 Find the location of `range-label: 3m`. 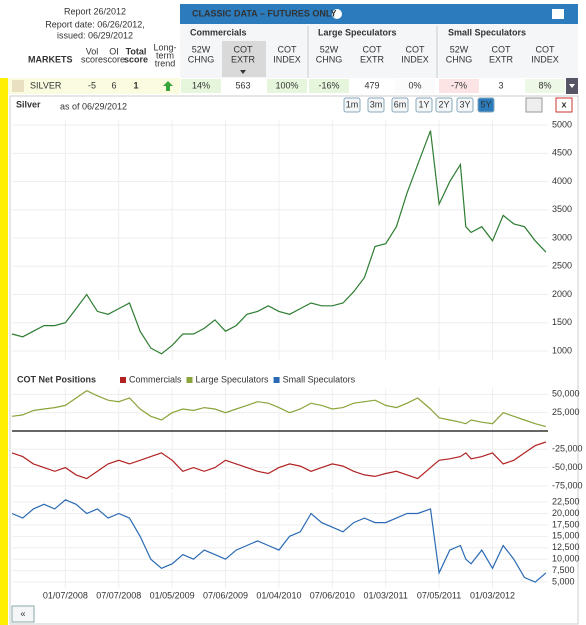

range-label: 3m is located at coordinates (376, 104).